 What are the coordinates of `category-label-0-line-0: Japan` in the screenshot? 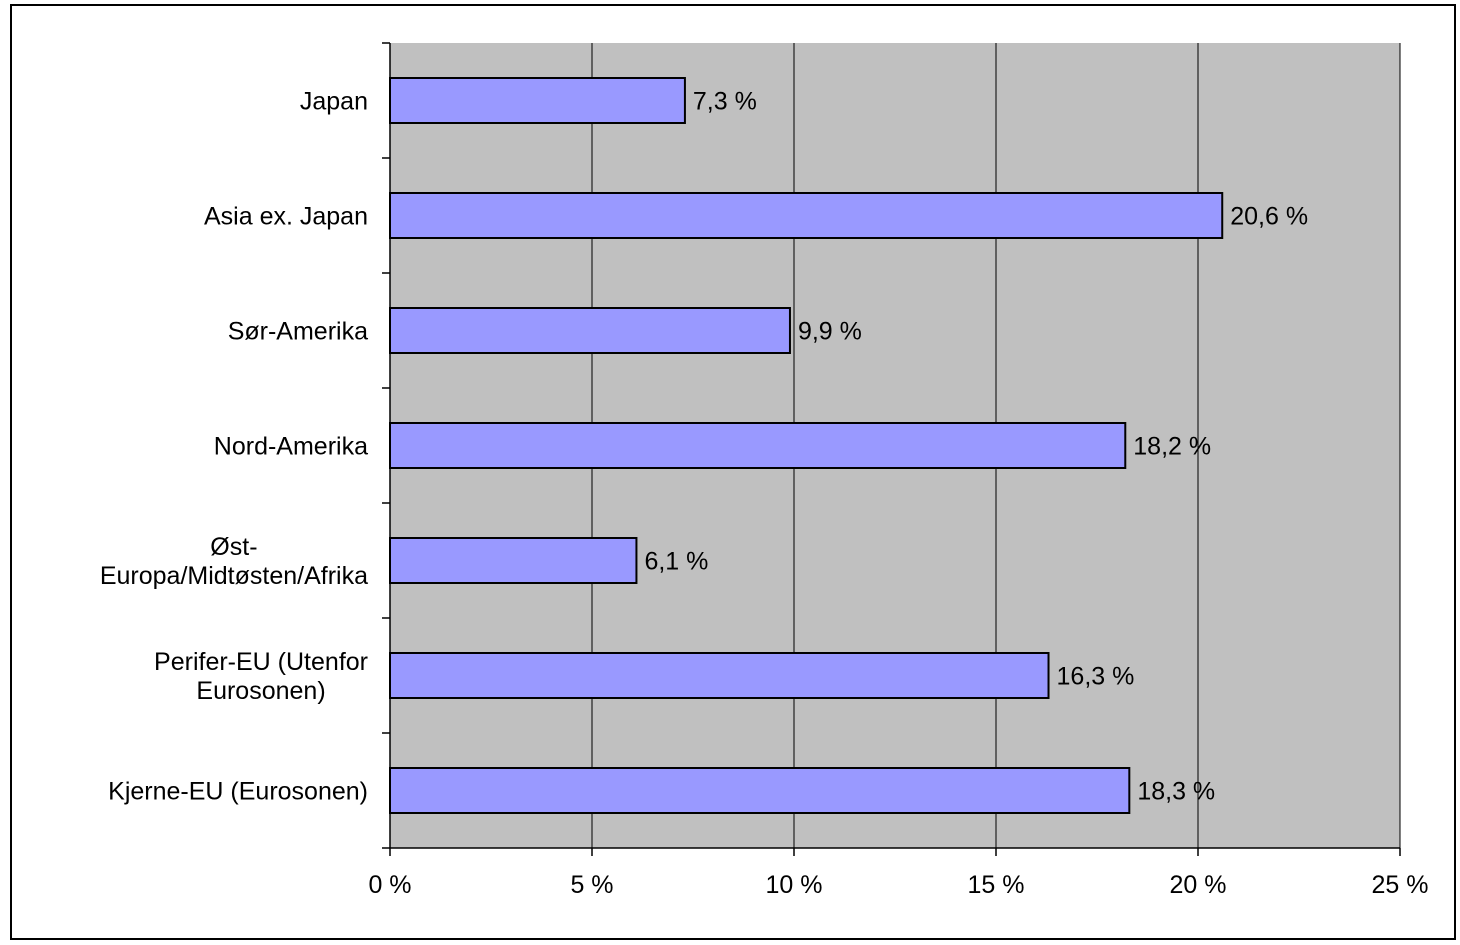 It's located at (334, 102).